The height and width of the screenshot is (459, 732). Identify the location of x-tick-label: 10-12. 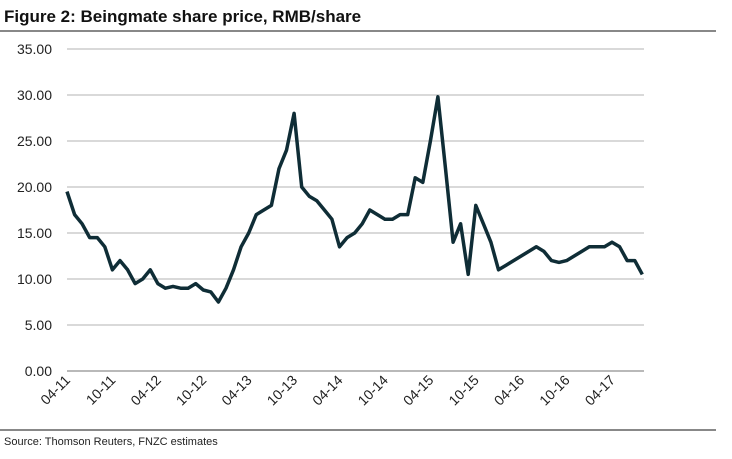
(191, 390).